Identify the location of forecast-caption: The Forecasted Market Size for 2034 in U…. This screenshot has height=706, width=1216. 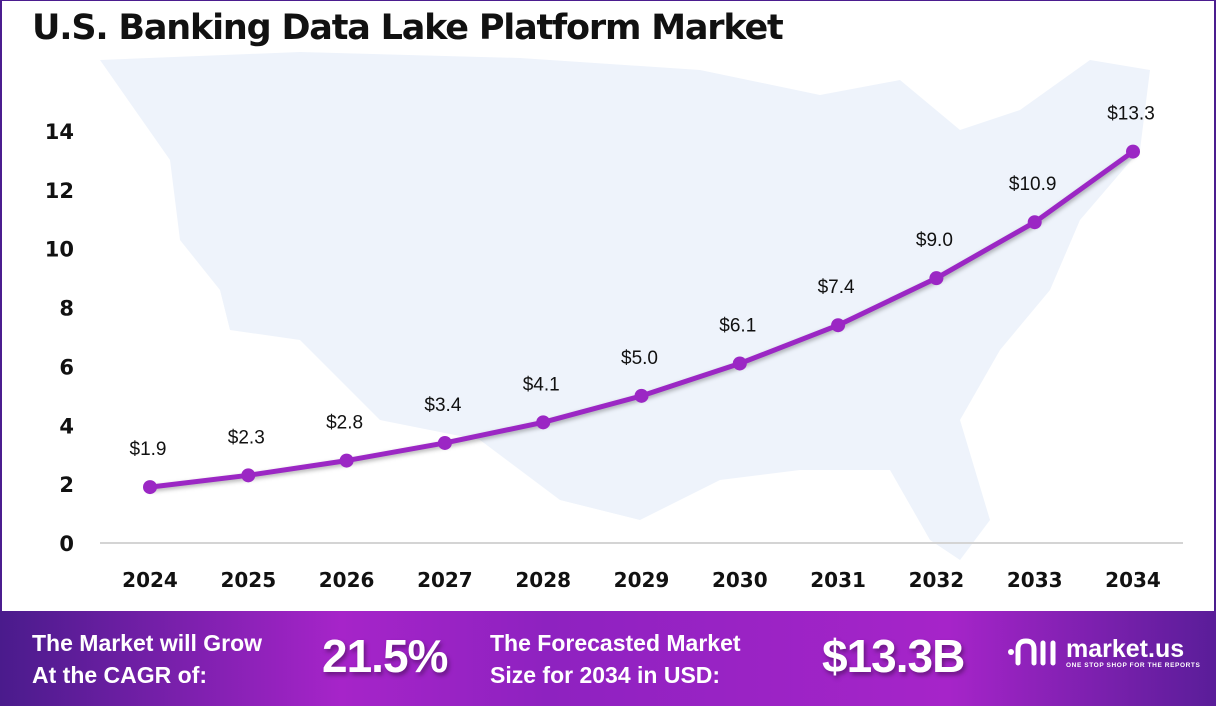
(615, 659).